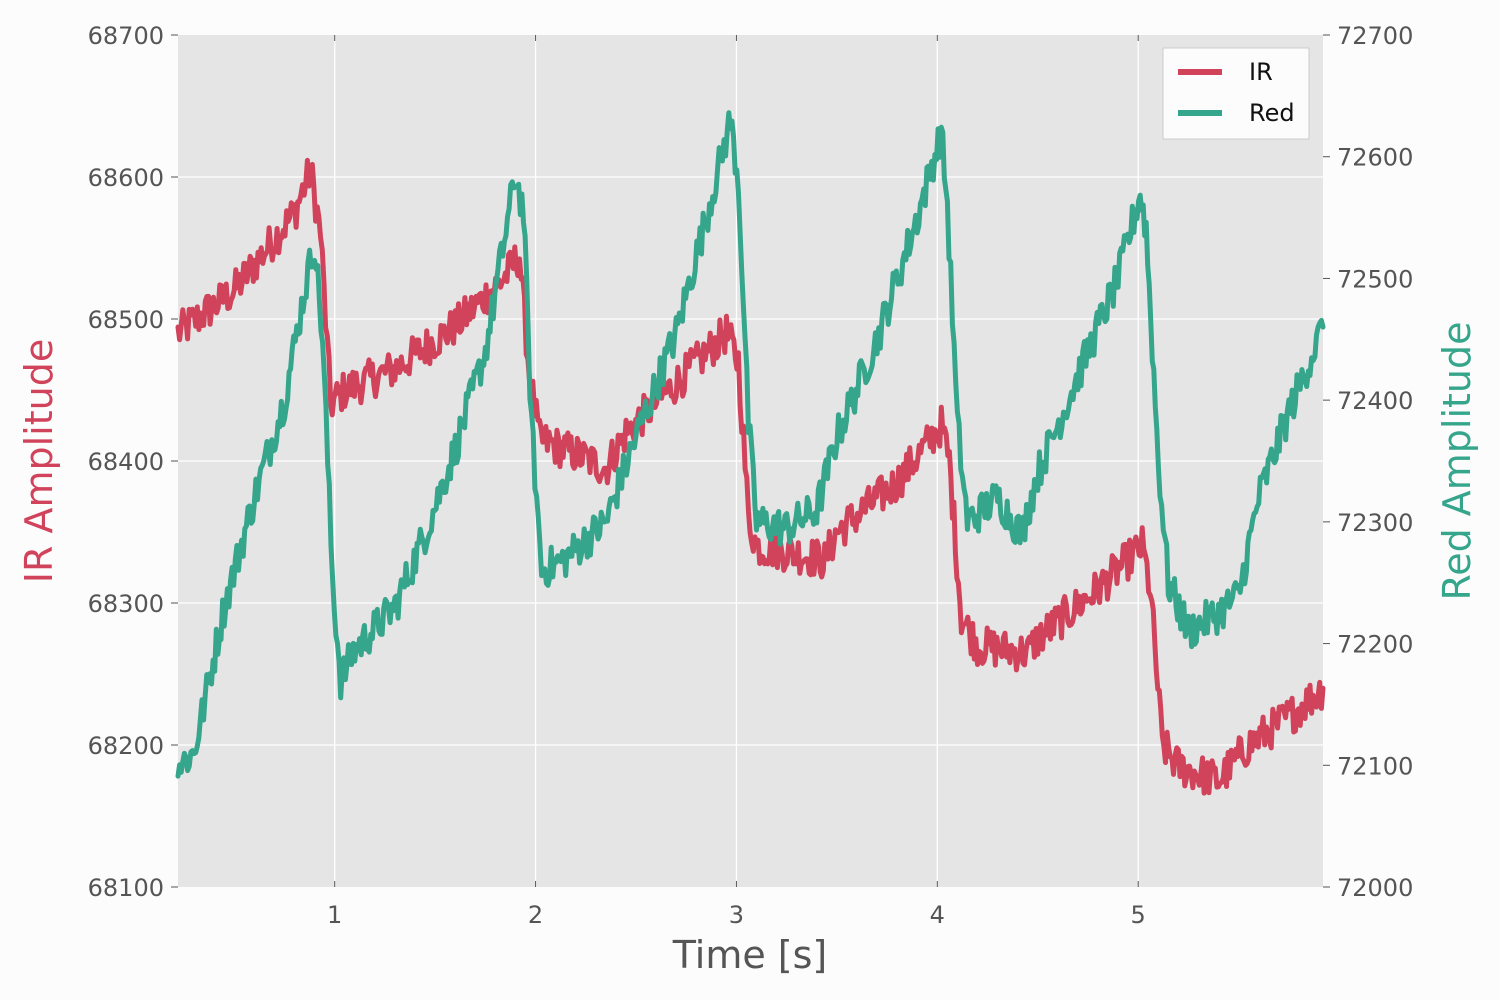  Describe the element at coordinates (126, 320) in the screenshot. I see `left-y-tick-label: 68500` at that location.